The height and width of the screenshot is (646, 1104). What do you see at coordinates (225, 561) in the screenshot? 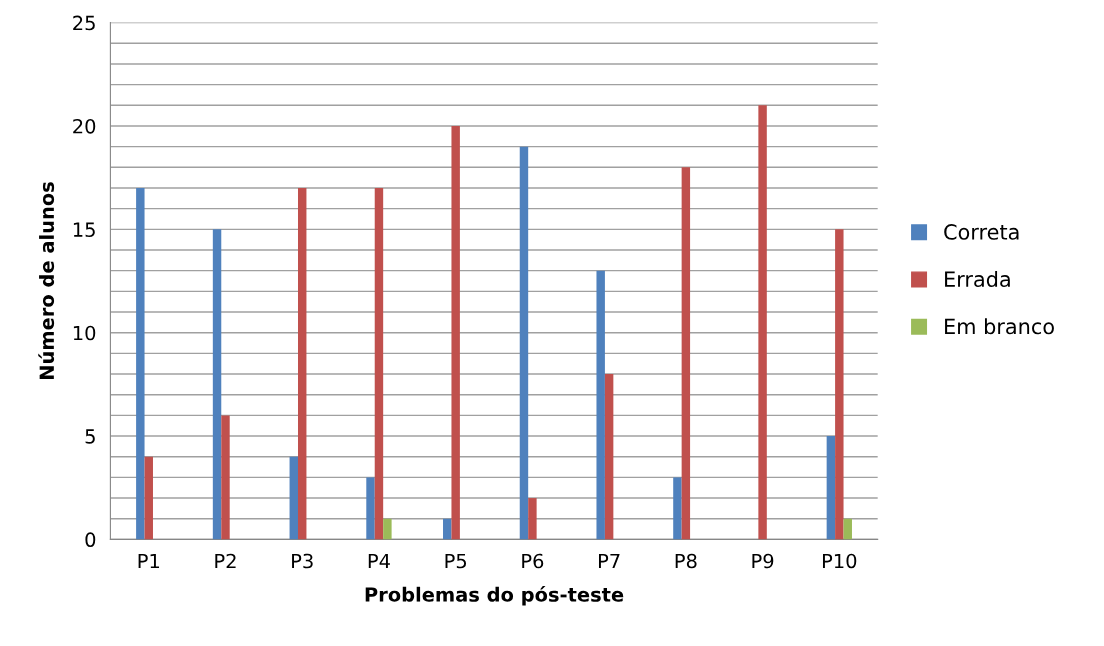
I see `x-tick-label: P2` at bounding box center [225, 561].